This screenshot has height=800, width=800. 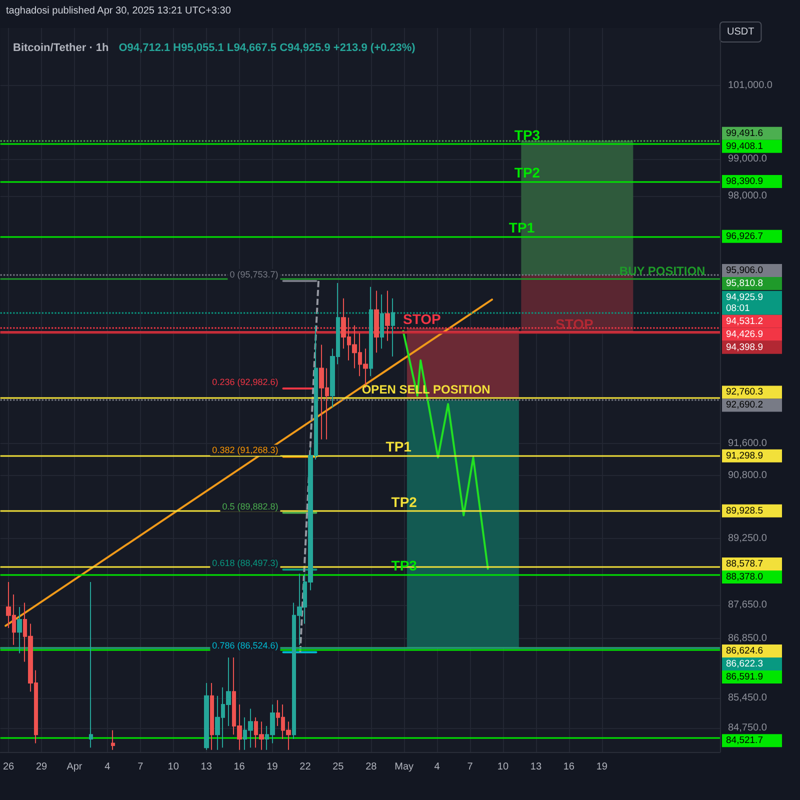 What do you see at coordinates (748, 196) in the screenshot?
I see `y-tick-label: 98,000.0` at bounding box center [748, 196].